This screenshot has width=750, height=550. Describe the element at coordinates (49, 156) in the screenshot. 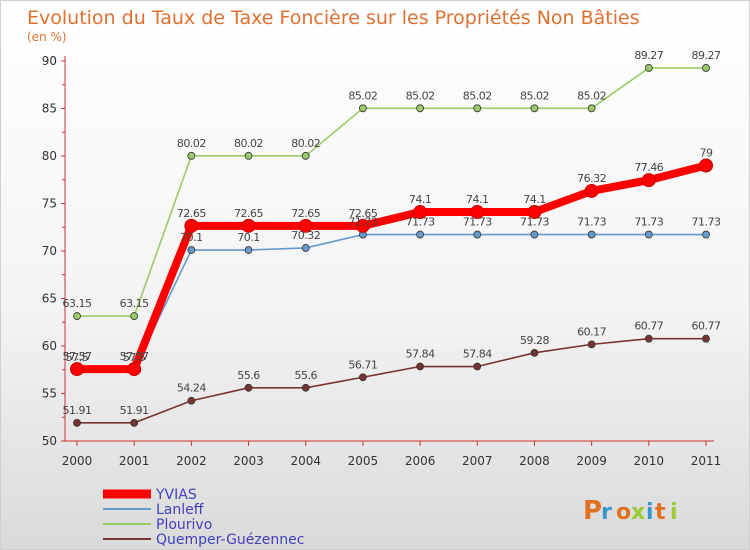

I see `y-tick-label: 80` at that location.